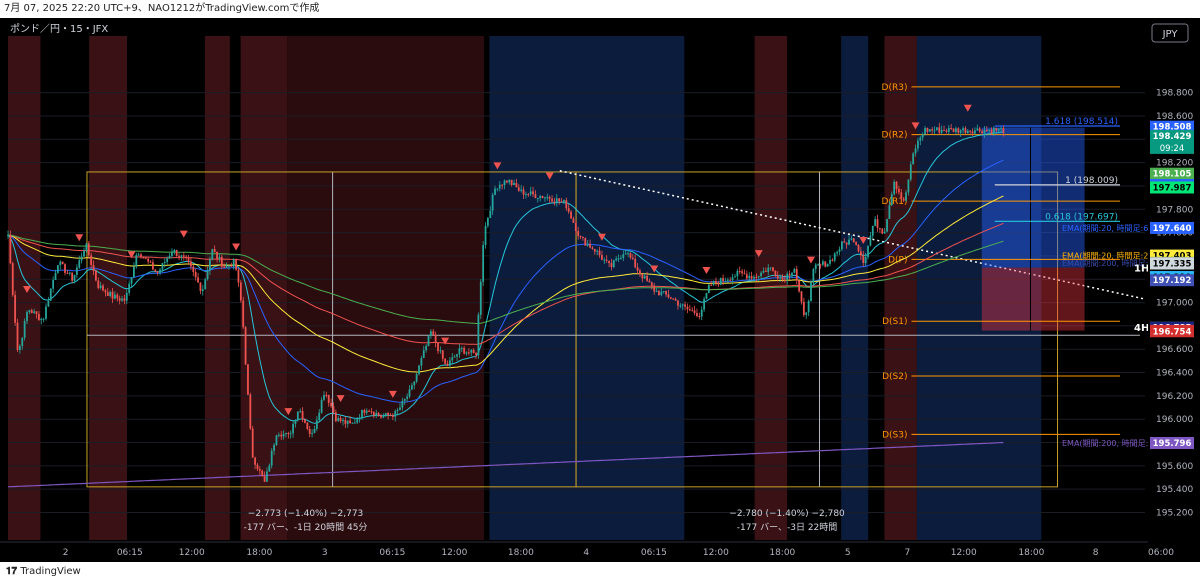  What do you see at coordinates (1170, 33) in the screenshot?
I see `currency-button: JPY` at bounding box center [1170, 33].